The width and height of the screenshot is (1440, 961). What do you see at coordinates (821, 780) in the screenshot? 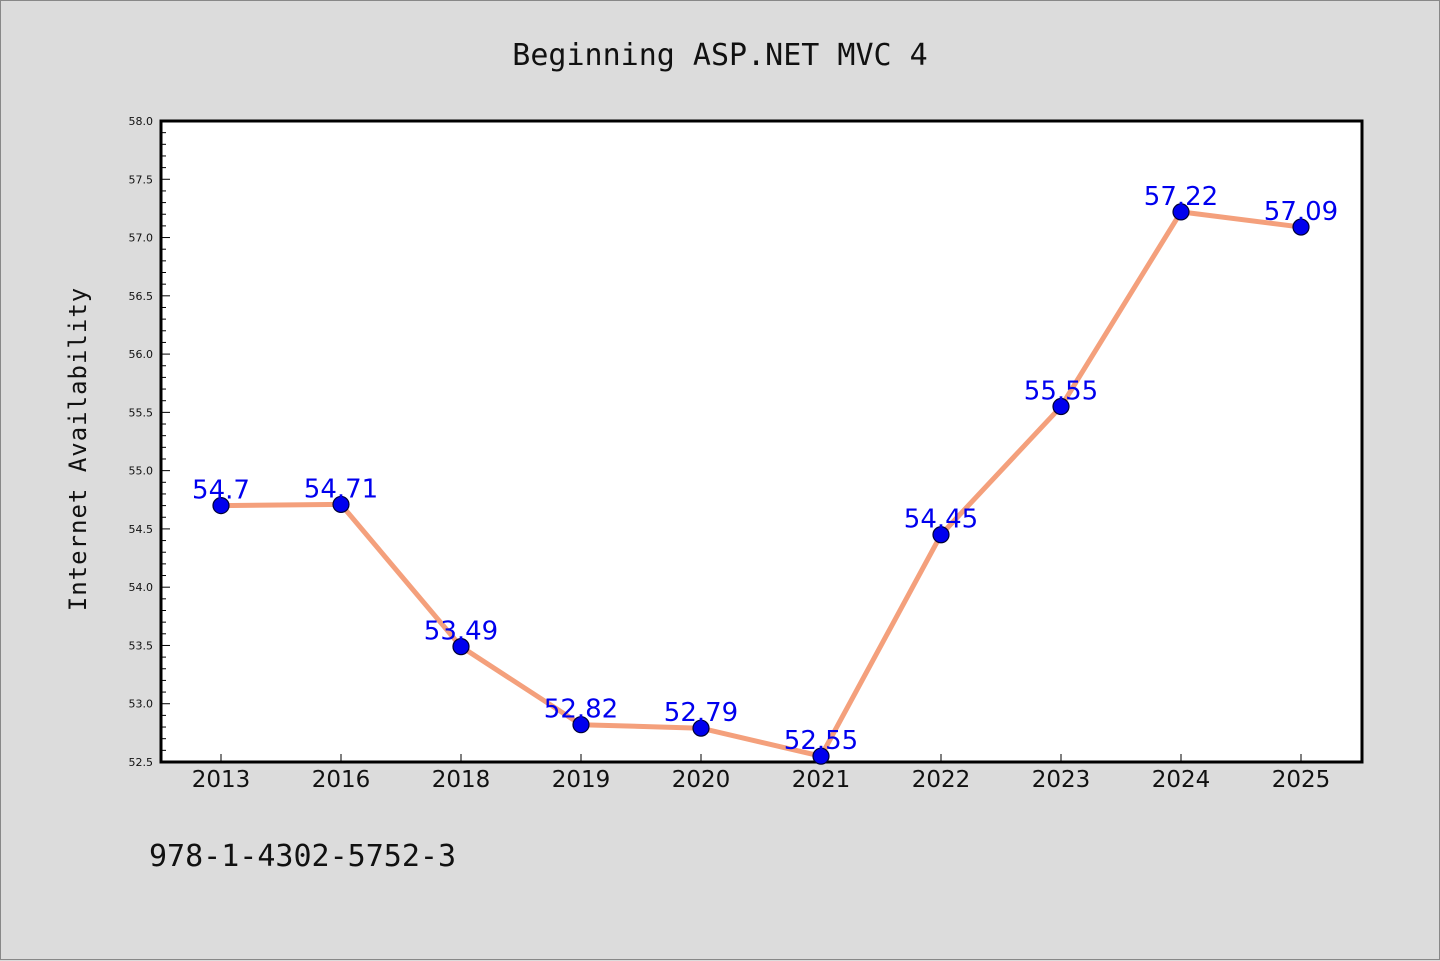
I see `x-tick-label: 2021` at bounding box center [821, 780].